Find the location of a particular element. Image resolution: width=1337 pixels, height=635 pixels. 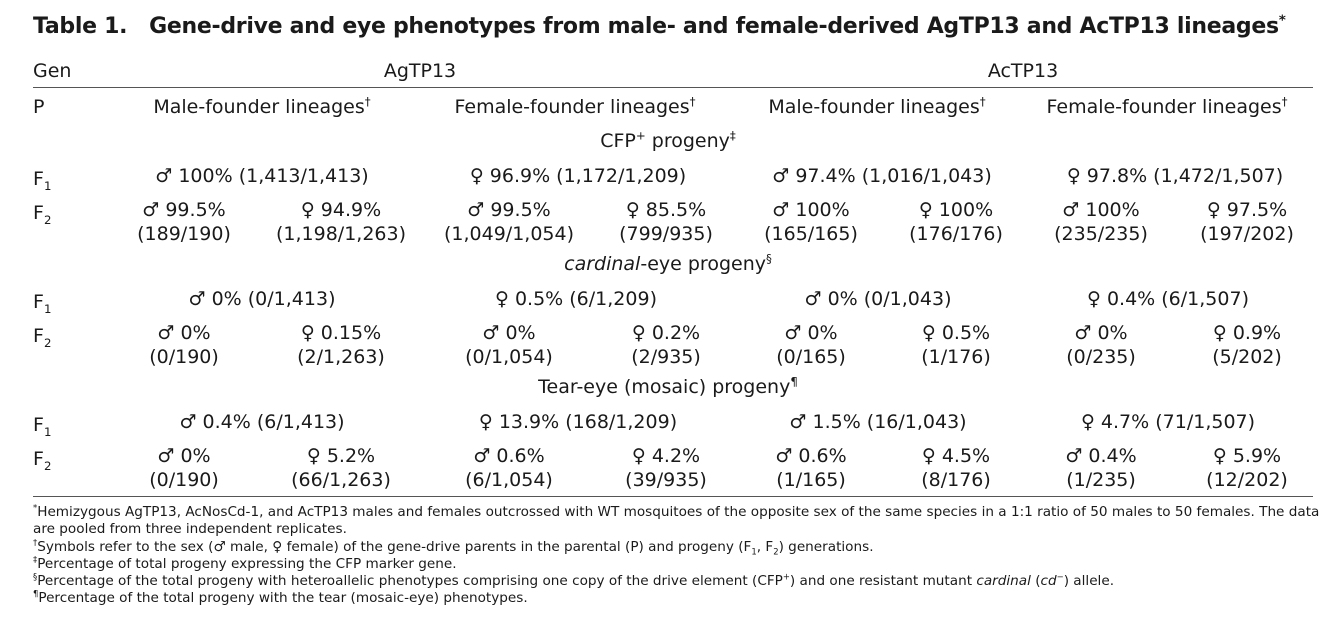

table-cell: ♀ 0.5% (6/1,209) is located at coordinates (576, 299).